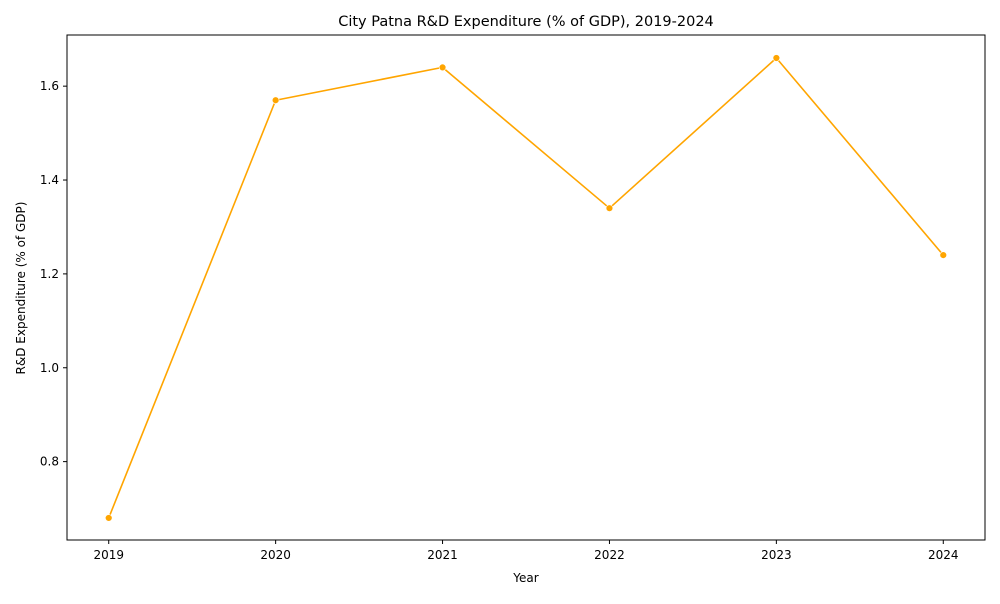 Image resolution: width=1000 pixels, height=604 pixels. Describe the element at coordinates (49, 368) in the screenshot. I see `y-tick-label: 1.0` at that location.